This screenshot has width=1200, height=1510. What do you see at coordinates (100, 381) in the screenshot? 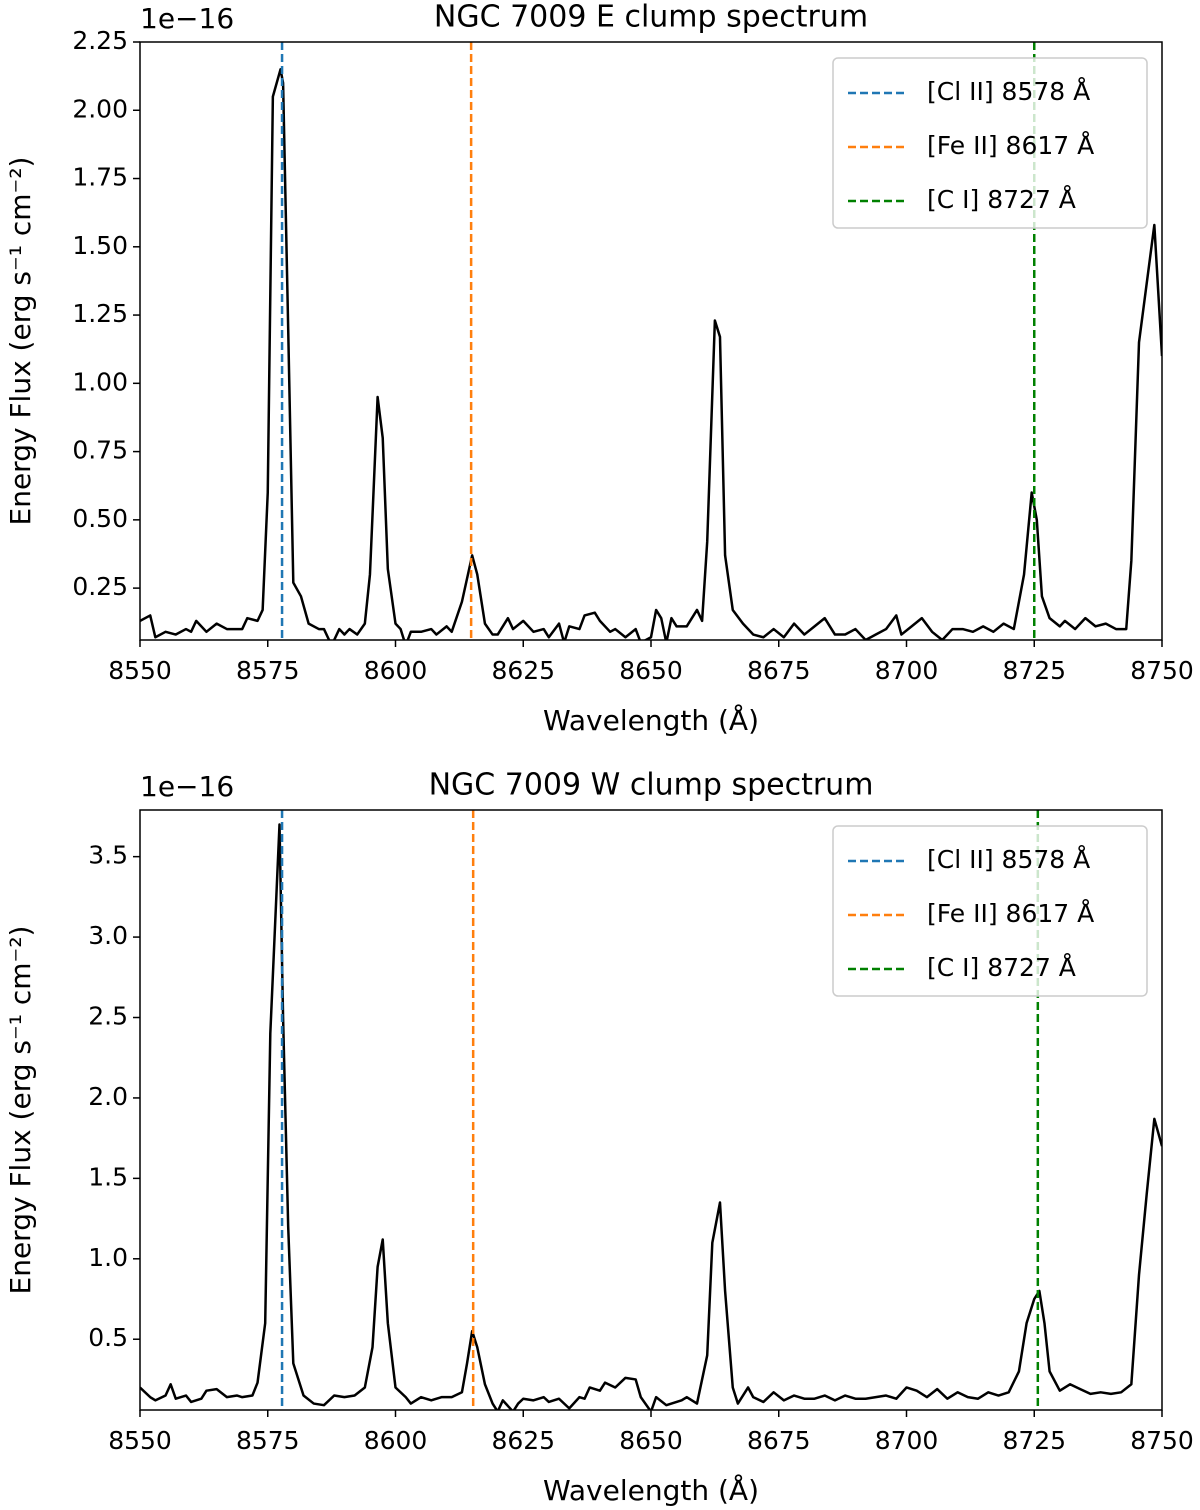
I see `y-tick-label: 1.00` at bounding box center [100, 381].